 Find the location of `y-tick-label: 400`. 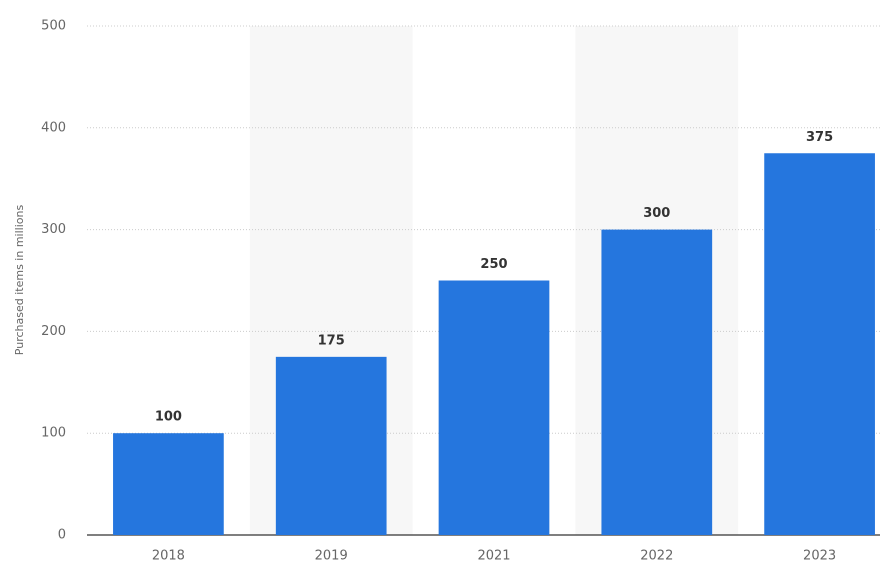

y-tick-label: 400 is located at coordinates (53, 127).